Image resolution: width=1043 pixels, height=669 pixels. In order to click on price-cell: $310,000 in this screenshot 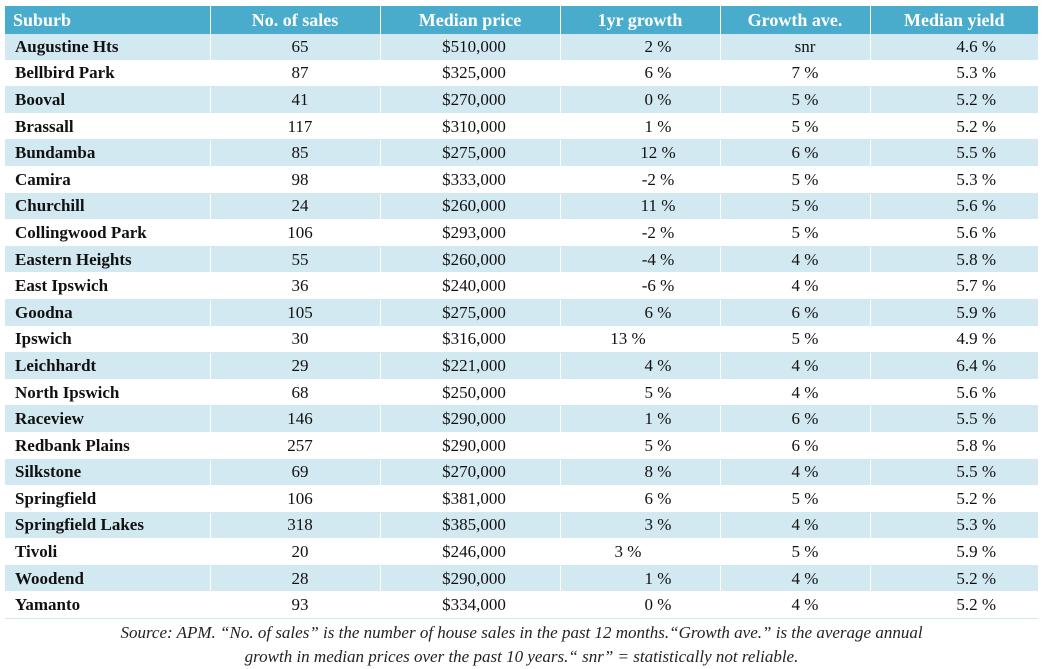, I will do `click(470, 127)`.